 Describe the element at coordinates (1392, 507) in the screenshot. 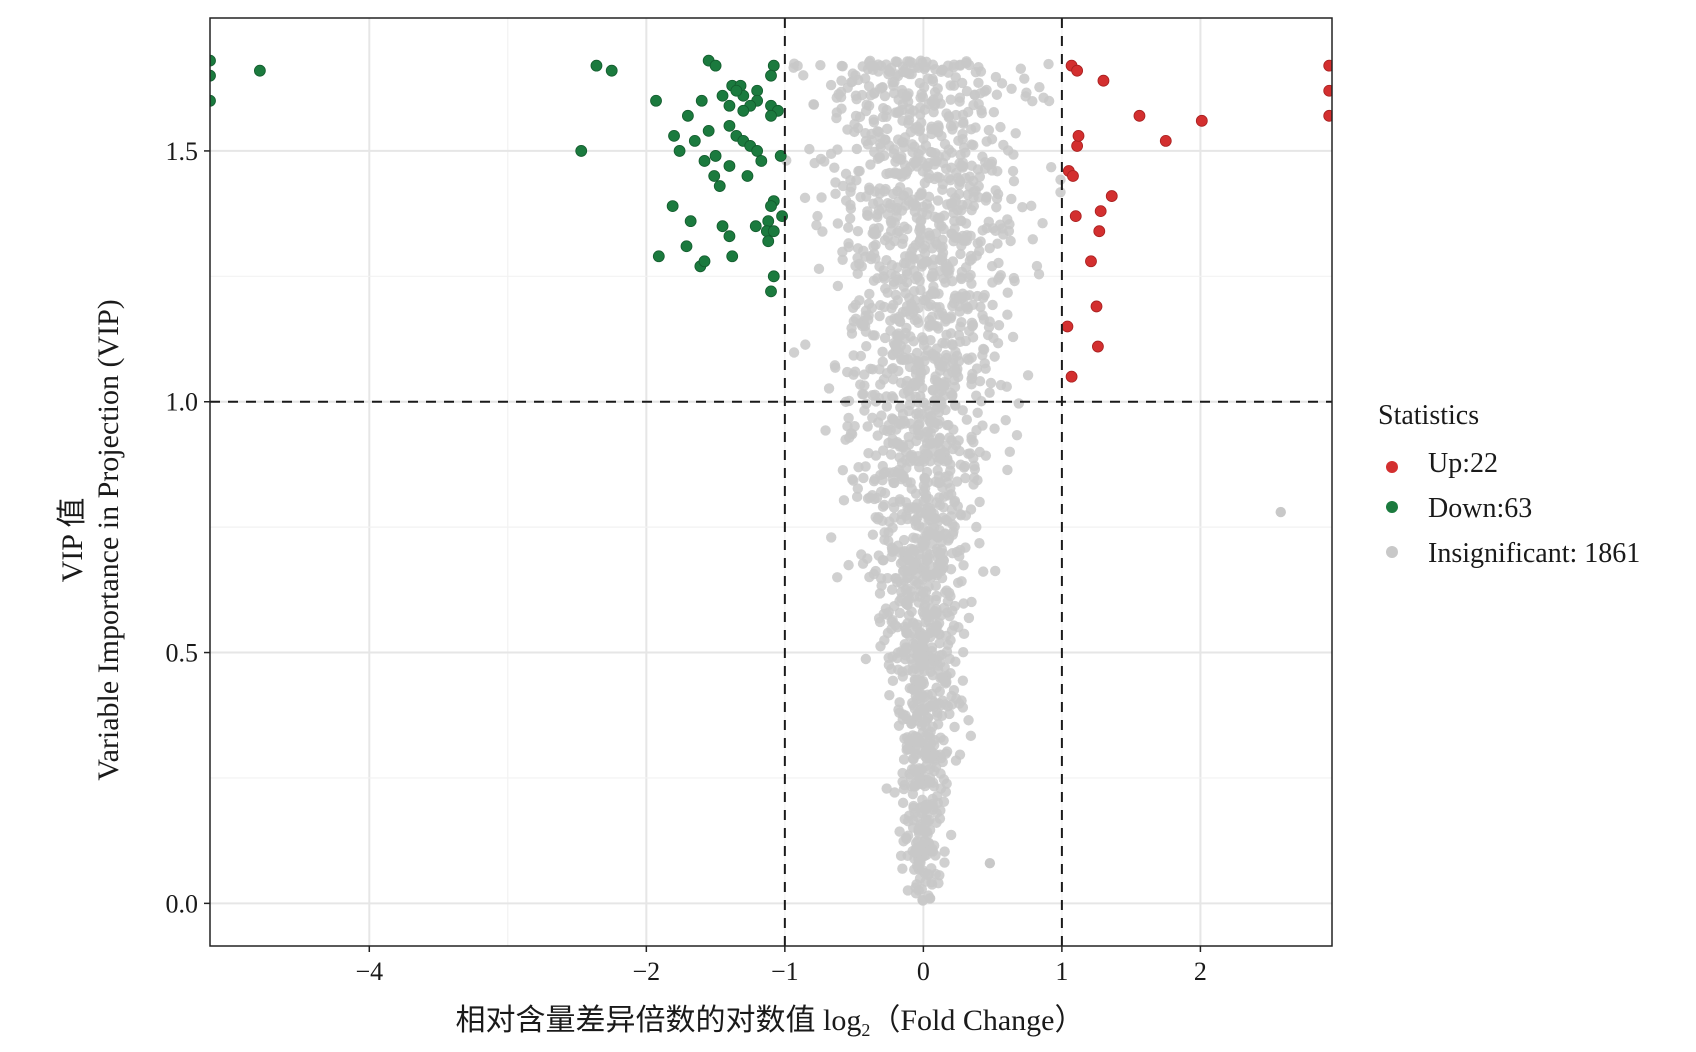

I see `legend-swatch-down` at that location.